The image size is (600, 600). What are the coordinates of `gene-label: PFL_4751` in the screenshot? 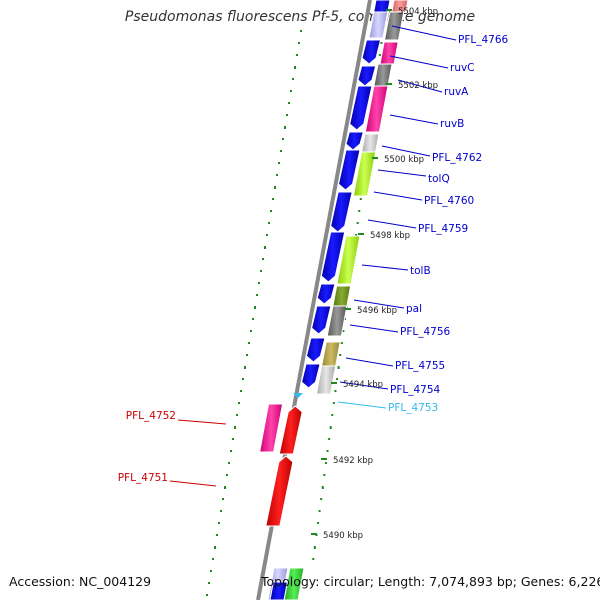 It's located at (143, 478).